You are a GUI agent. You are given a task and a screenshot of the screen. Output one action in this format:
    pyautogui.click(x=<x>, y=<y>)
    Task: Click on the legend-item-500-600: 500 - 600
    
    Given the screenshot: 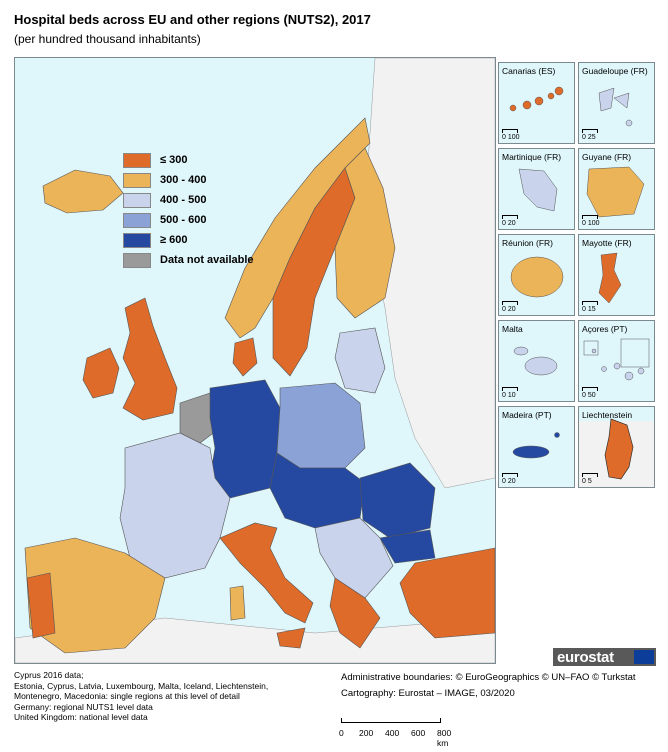 What is the action you would take?
    pyautogui.click(x=188, y=220)
    